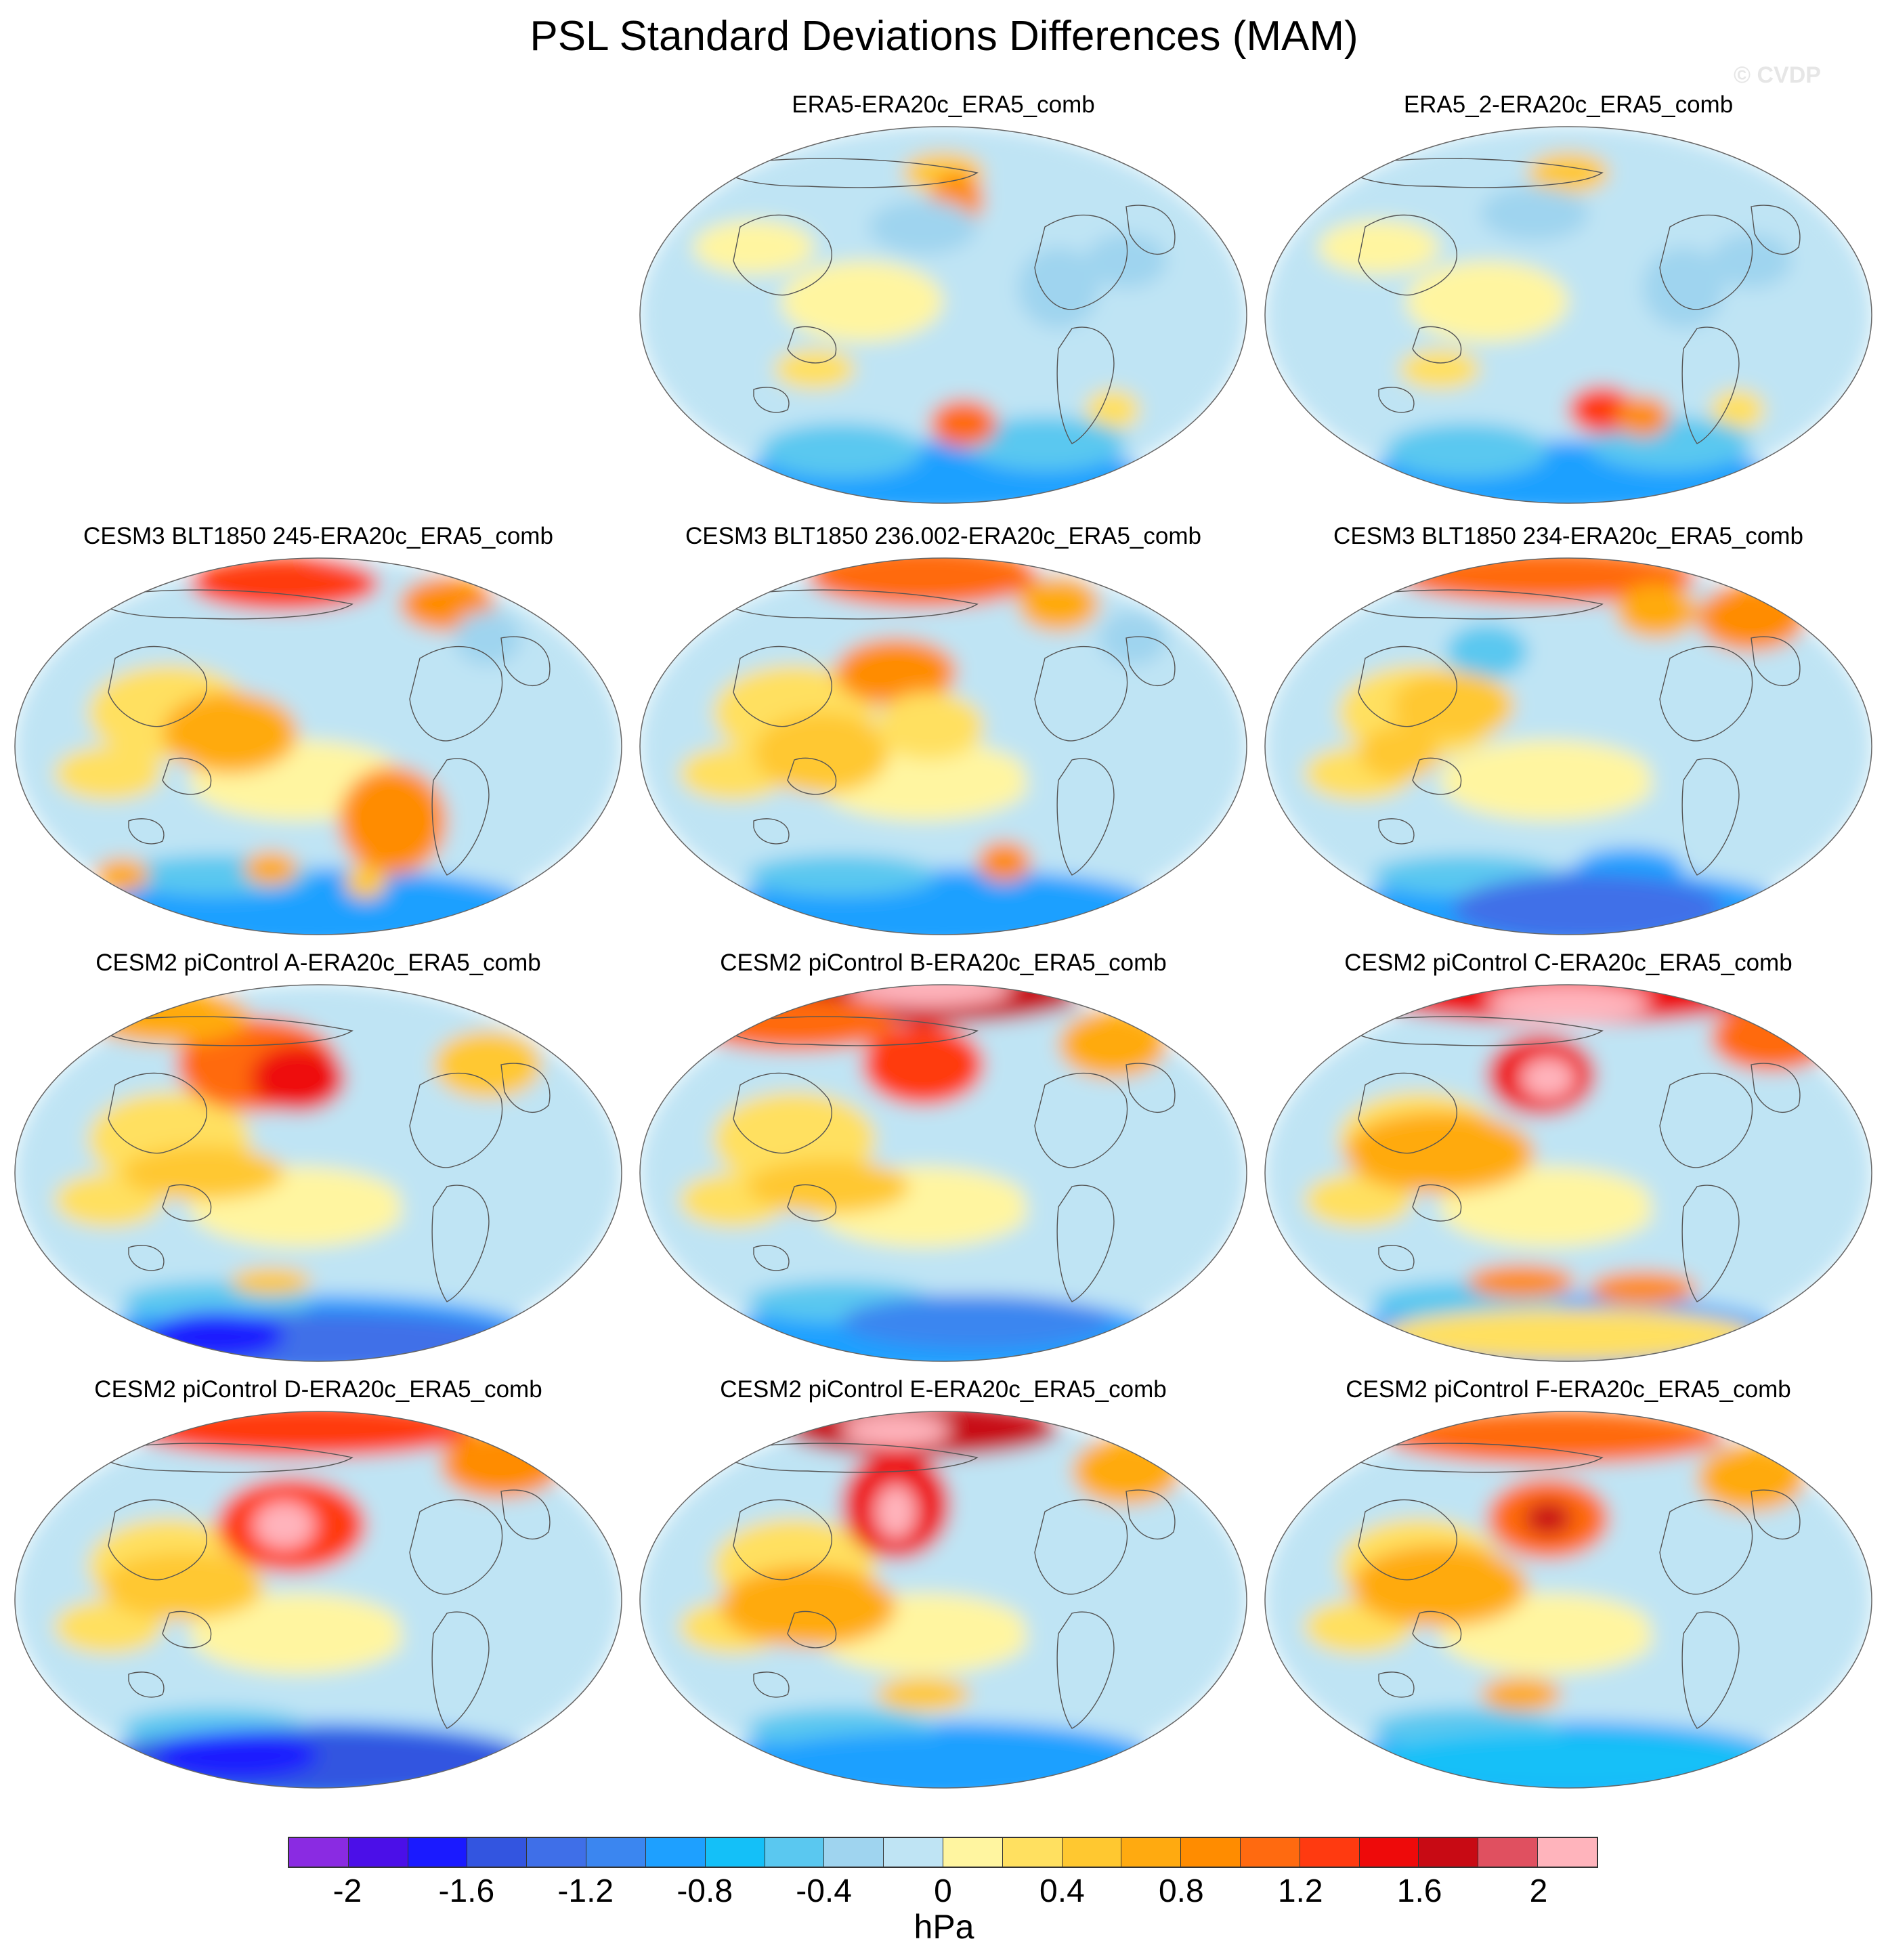  Describe the element at coordinates (318, 1389) in the screenshot. I see `panel-title: CESM2 piControl D-ERA20c_ERA5_comb` at that location.